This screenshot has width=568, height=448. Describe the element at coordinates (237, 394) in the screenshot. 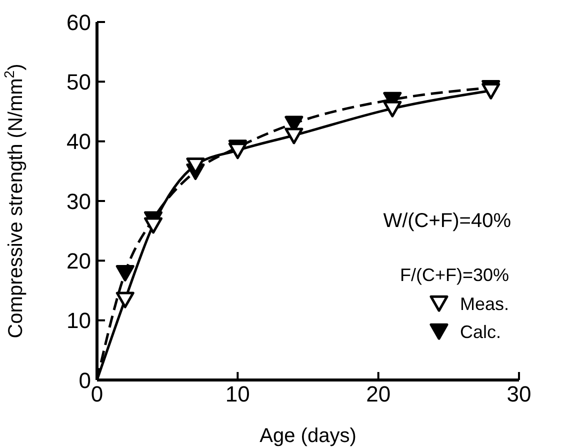

I see `x-tick-label: 10` at that location.